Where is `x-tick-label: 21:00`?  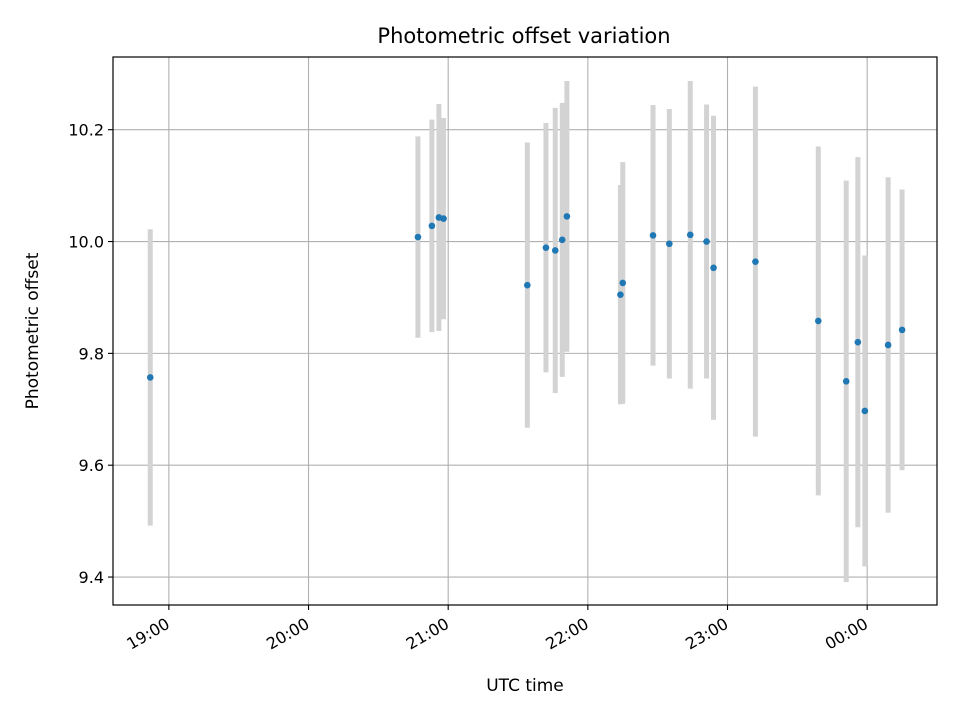
x-tick-label: 21:00 is located at coordinates (427, 634).